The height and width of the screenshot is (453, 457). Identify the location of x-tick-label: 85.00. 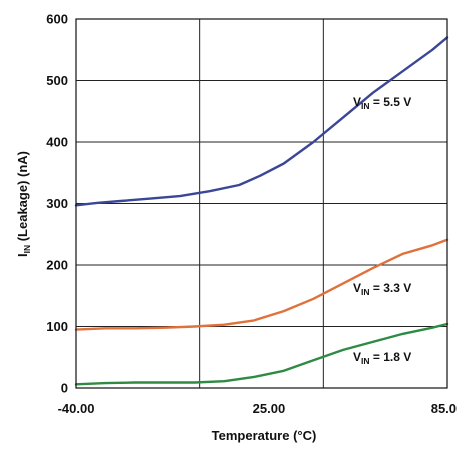
(444, 408).